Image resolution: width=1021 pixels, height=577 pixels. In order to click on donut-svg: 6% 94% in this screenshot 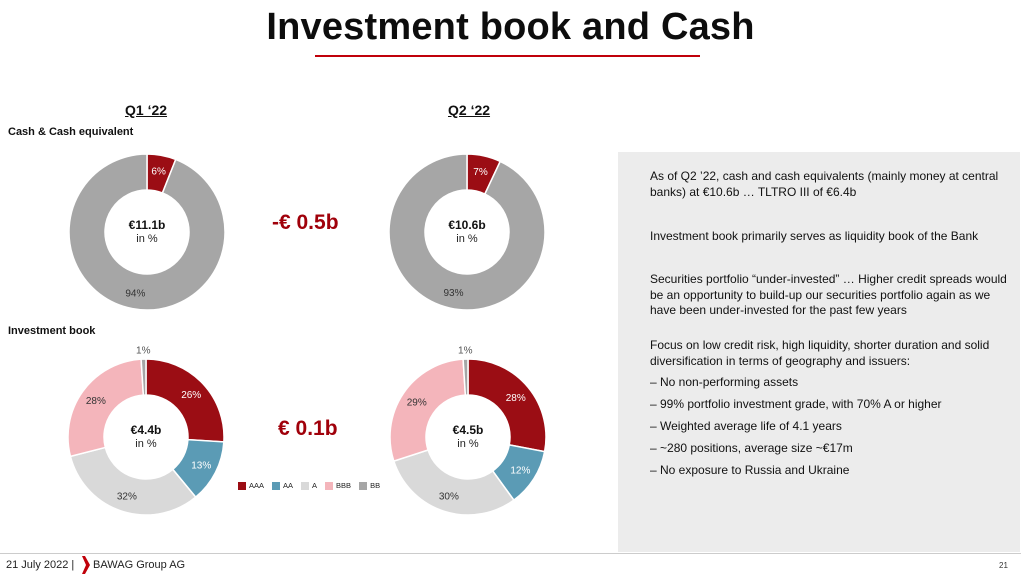, I will do `click(147, 232)`.